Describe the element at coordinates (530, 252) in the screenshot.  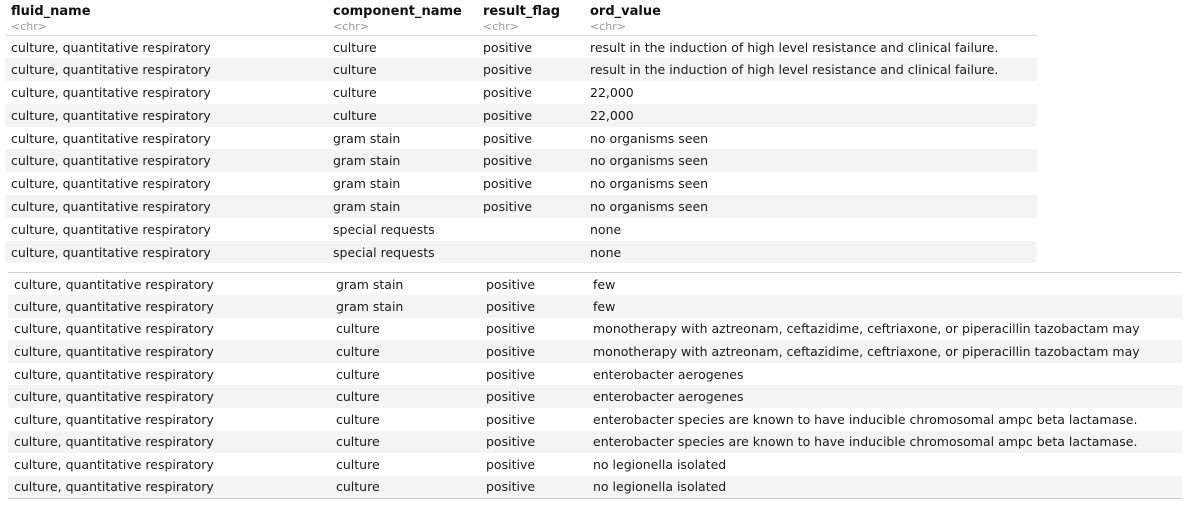
I see `cell-result-flag` at that location.